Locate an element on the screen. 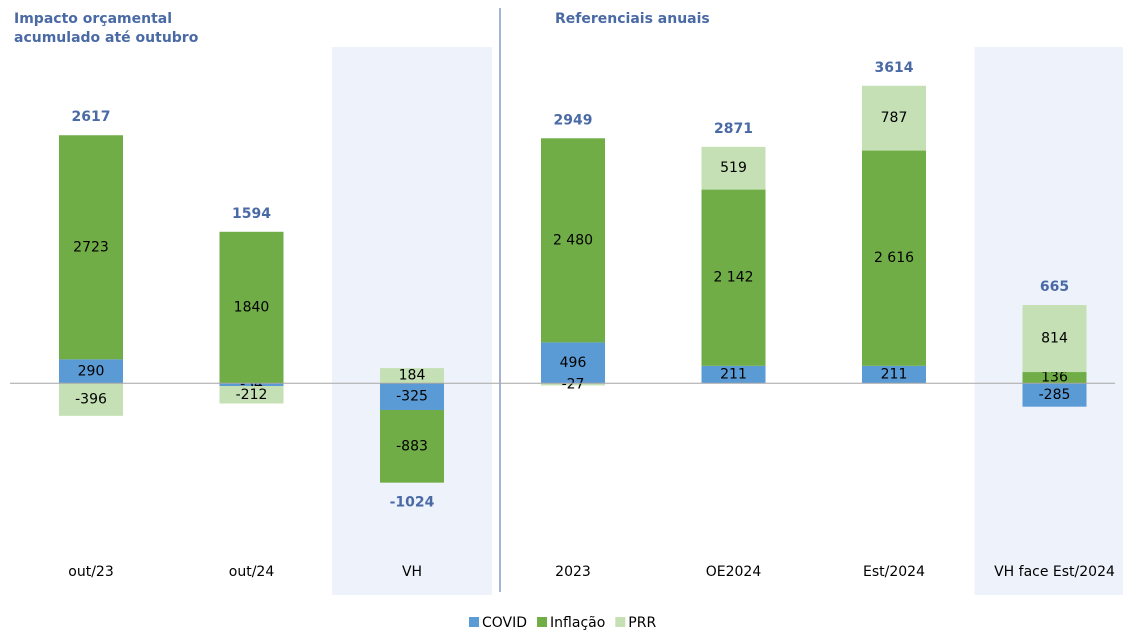 The width and height of the screenshot is (1123, 630). data-label: 290 is located at coordinates (91, 371).